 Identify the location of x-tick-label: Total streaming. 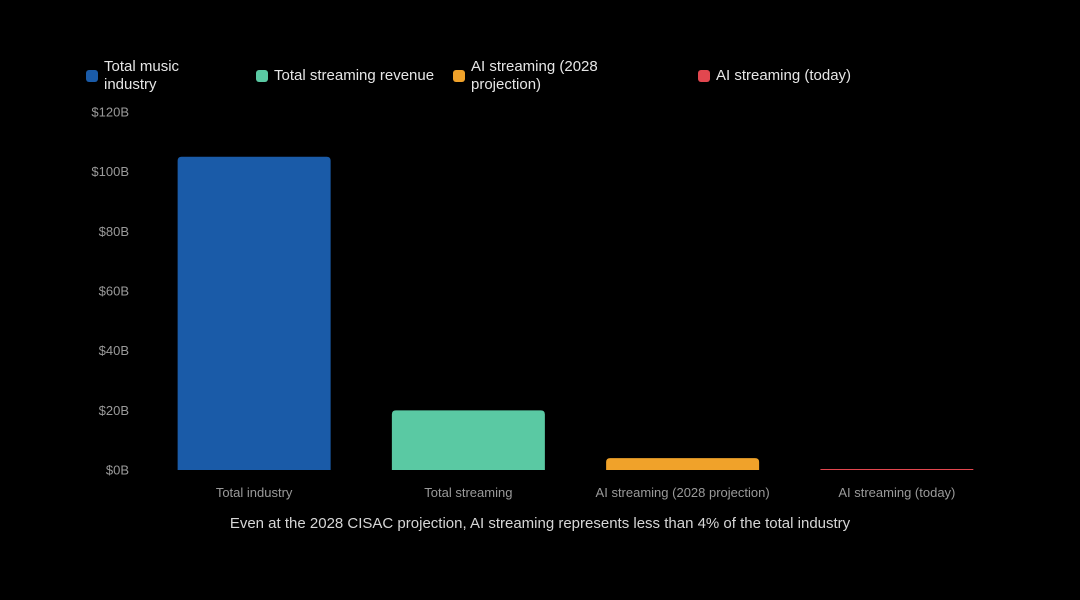
(468, 492).